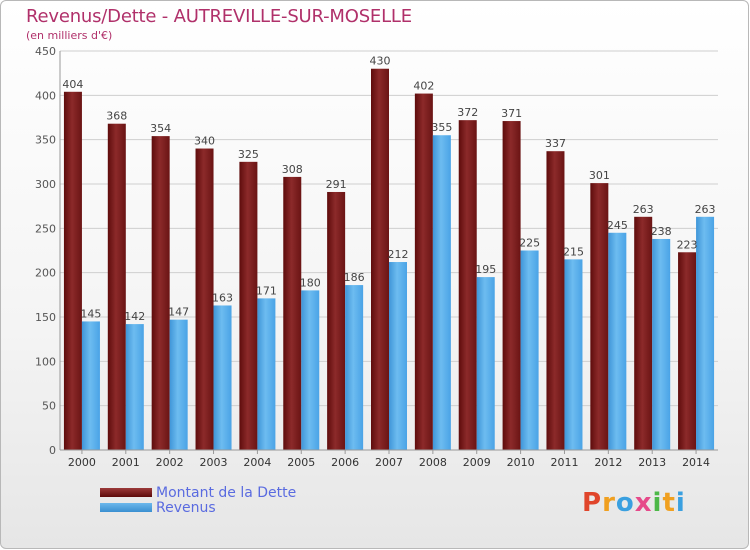 The height and width of the screenshot is (550, 750). What do you see at coordinates (186, 508) in the screenshot?
I see `legend-label-revenus: Revenus` at bounding box center [186, 508].